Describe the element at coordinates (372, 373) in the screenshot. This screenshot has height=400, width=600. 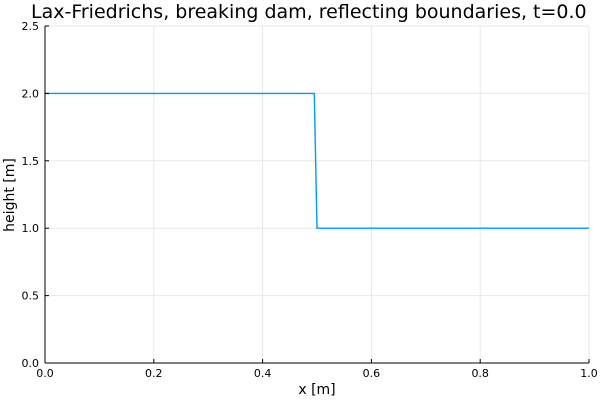
I see `x-tick-label: 0.6` at that location.